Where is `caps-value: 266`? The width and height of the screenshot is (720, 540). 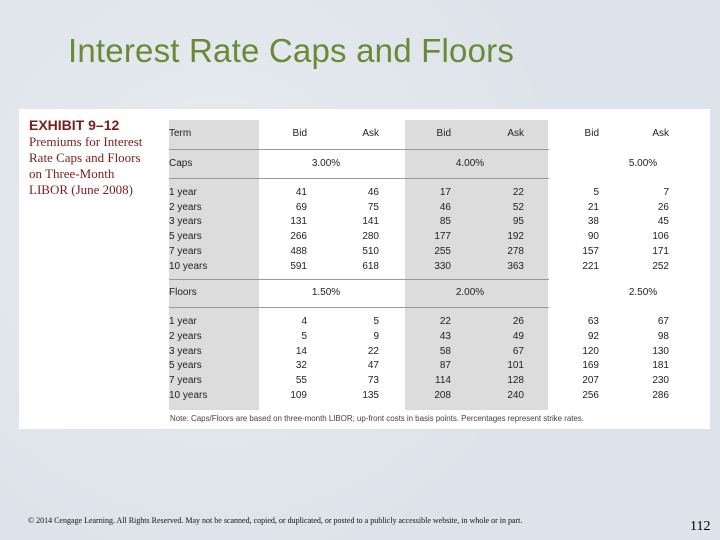 caps-value: 266 is located at coordinates (298, 237).